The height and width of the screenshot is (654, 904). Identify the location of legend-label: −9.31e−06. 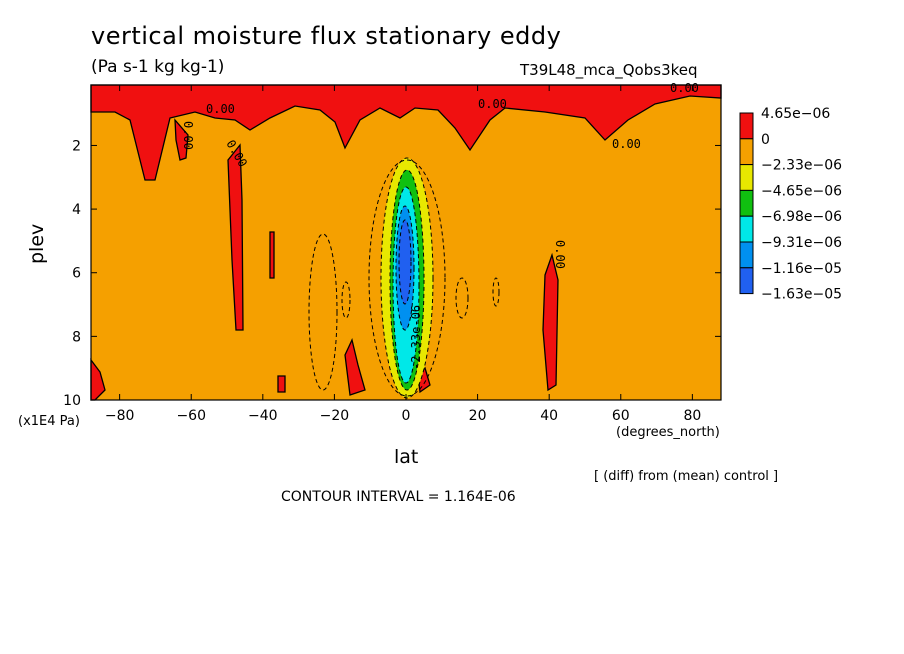
(801, 243).